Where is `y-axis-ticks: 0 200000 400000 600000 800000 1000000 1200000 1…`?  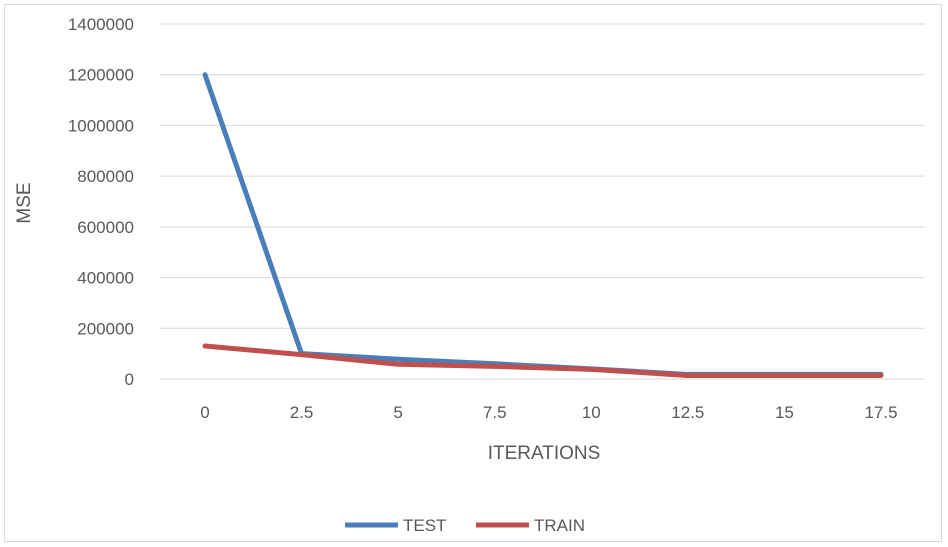 y-axis-ticks: 0 200000 400000 600000 800000 1000000 1200000 1… is located at coordinates (101, 202).